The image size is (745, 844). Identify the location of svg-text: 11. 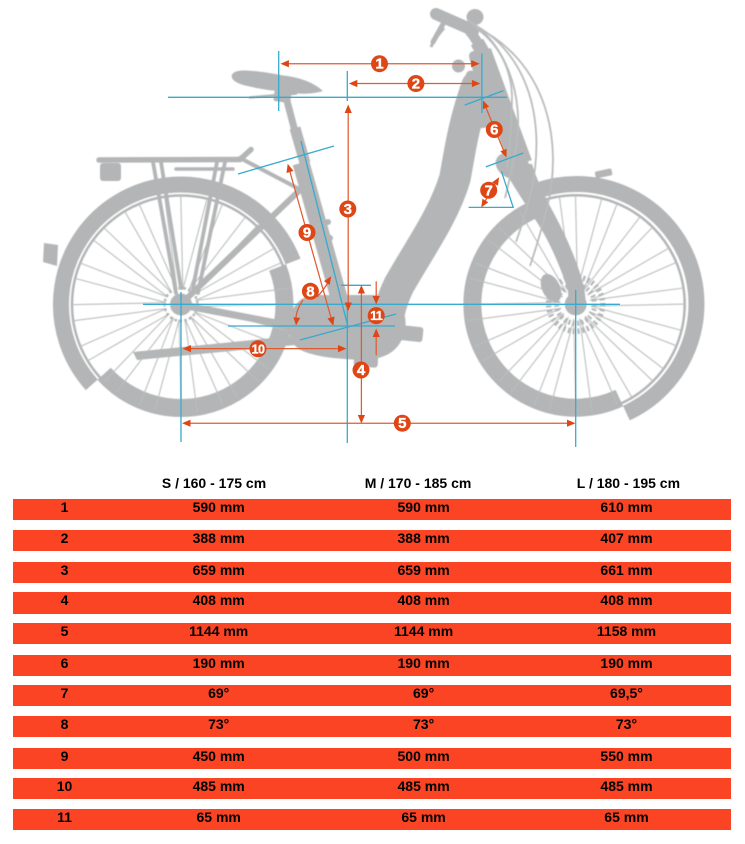
(376, 316).